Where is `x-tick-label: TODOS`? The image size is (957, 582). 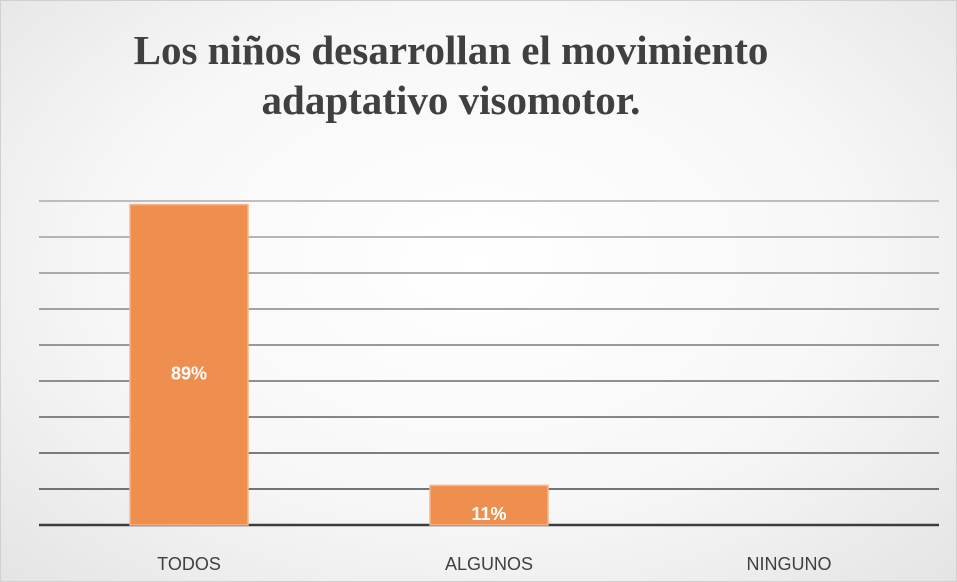 x-tick-label: TODOS is located at coordinates (189, 564).